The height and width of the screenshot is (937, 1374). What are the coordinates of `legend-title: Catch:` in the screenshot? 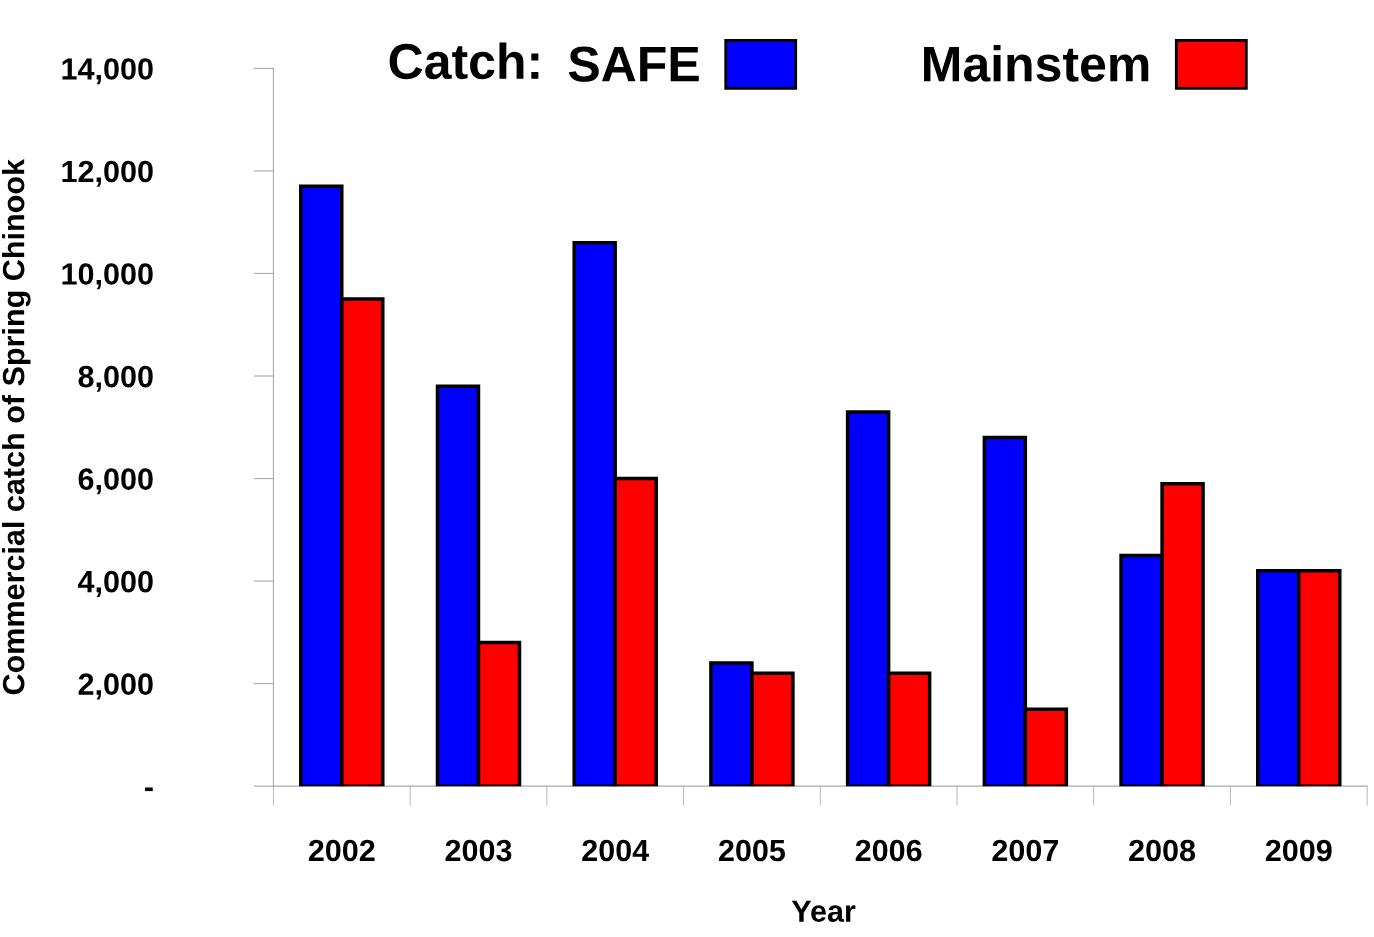 It's located at (464, 61).